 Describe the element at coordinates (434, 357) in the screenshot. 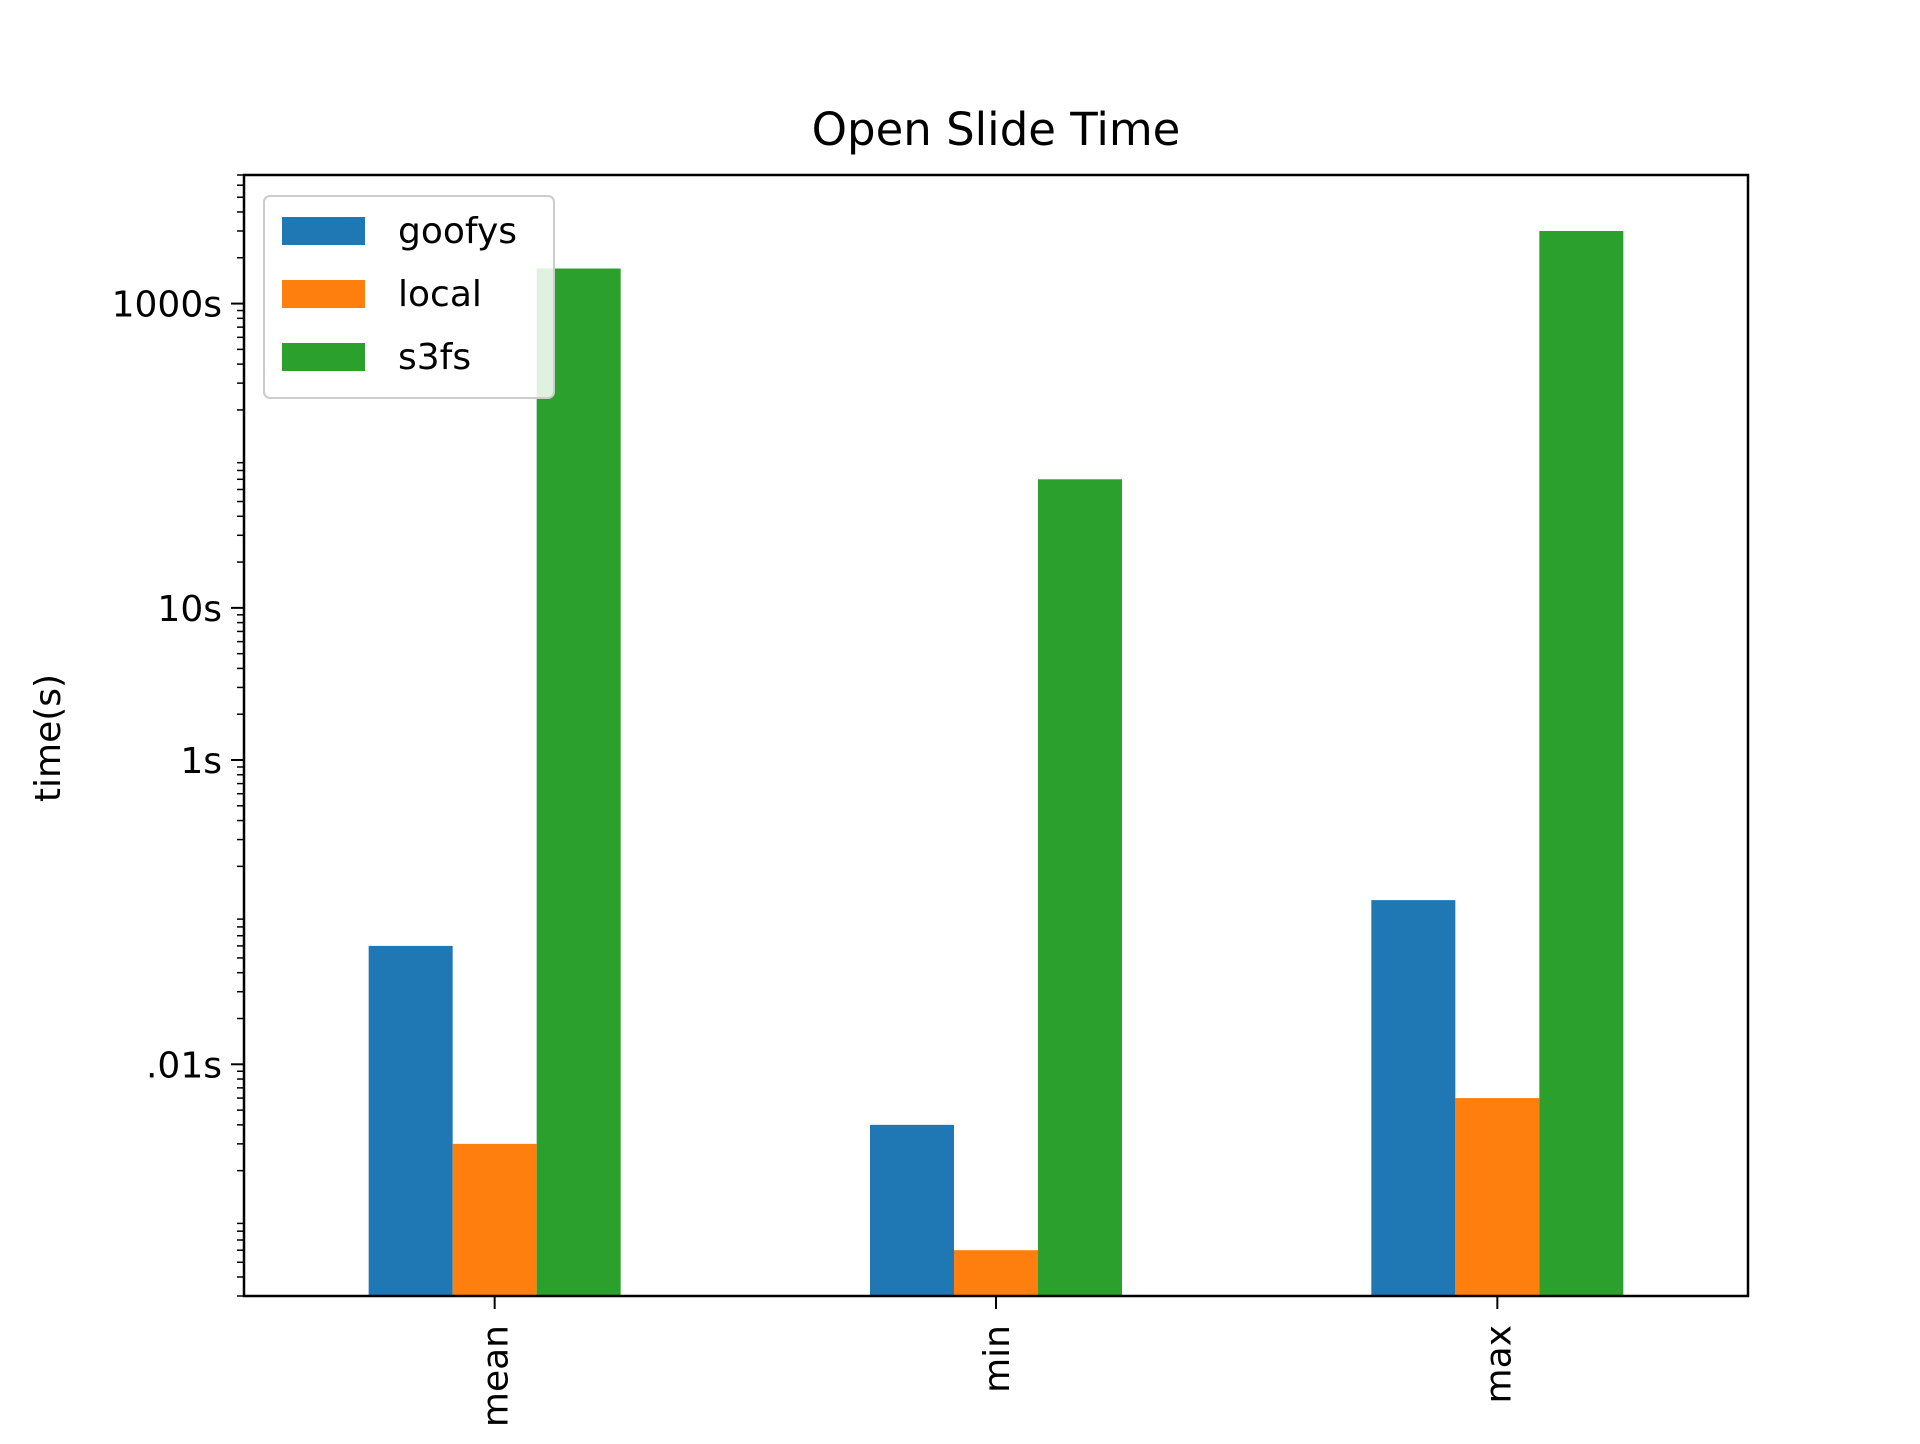

I see `legend-label-s3fs: s3fs` at that location.